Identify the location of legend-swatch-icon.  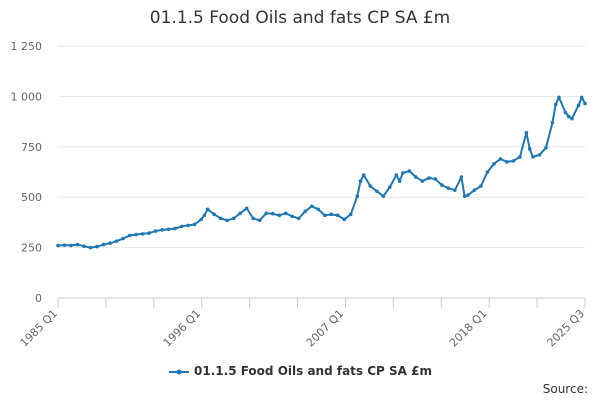
(179, 371).